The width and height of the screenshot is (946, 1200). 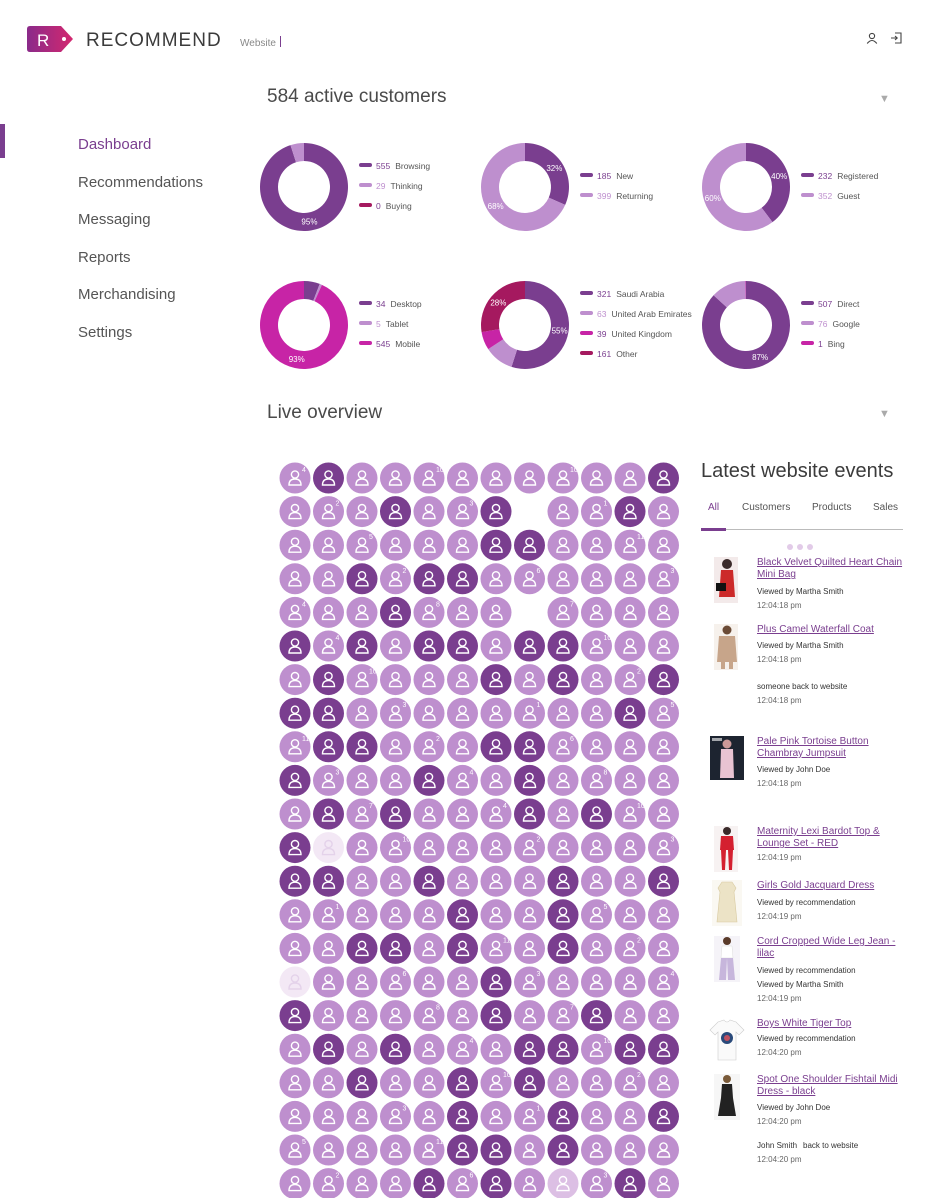 I want to click on product-thumbnail-dress, so click(x=727, y=903).